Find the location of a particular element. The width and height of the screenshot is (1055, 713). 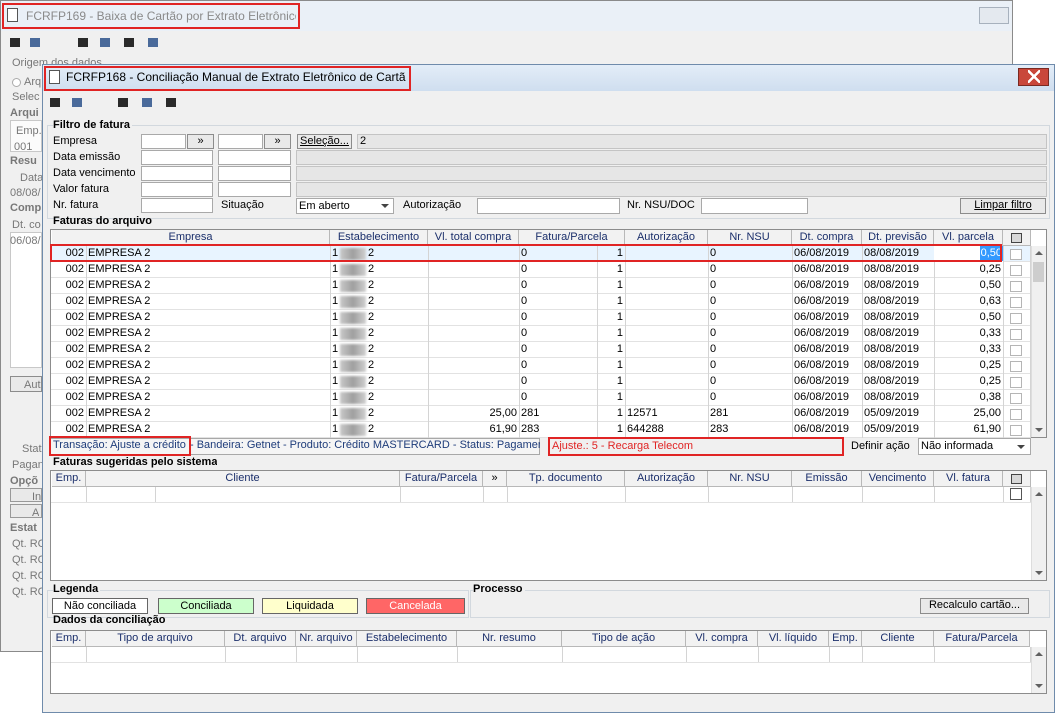

close-button is located at coordinates (994, 15).